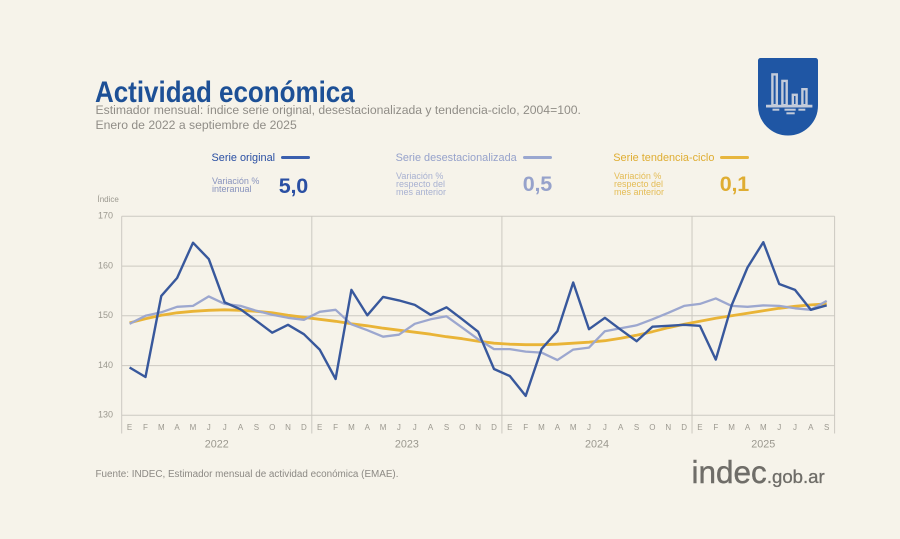  Describe the element at coordinates (763, 445) in the screenshot. I see `svg-text: 2025` at that location.